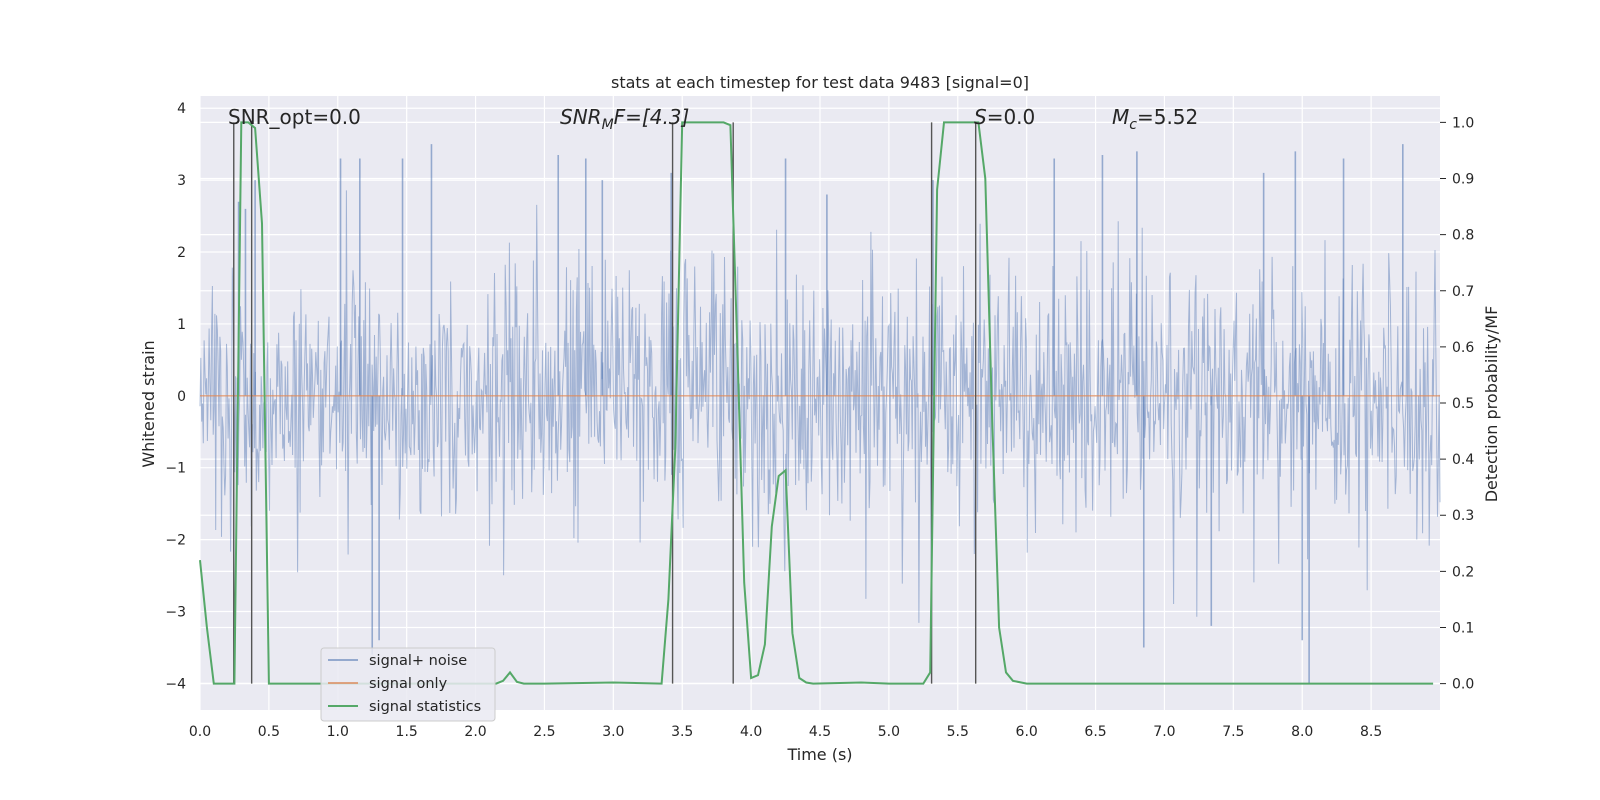 The height and width of the screenshot is (800, 1600). Describe the element at coordinates (1233, 732) in the screenshot. I see `x-tick-label-15: 7.5` at that location.